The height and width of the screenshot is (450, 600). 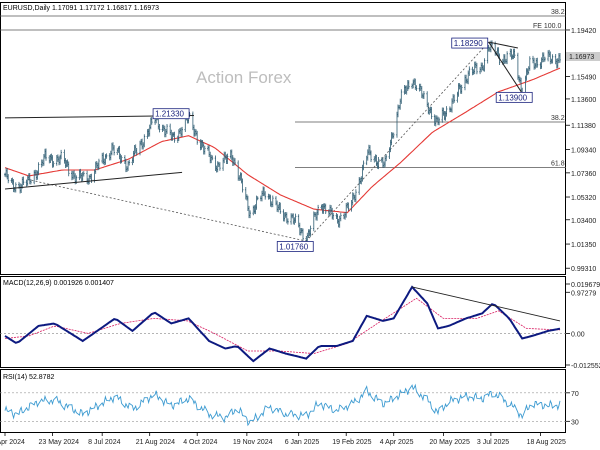 What do you see at coordinates (282, 405) in the screenshot?
I see `rsi-line` at bounding box center [282, 405].